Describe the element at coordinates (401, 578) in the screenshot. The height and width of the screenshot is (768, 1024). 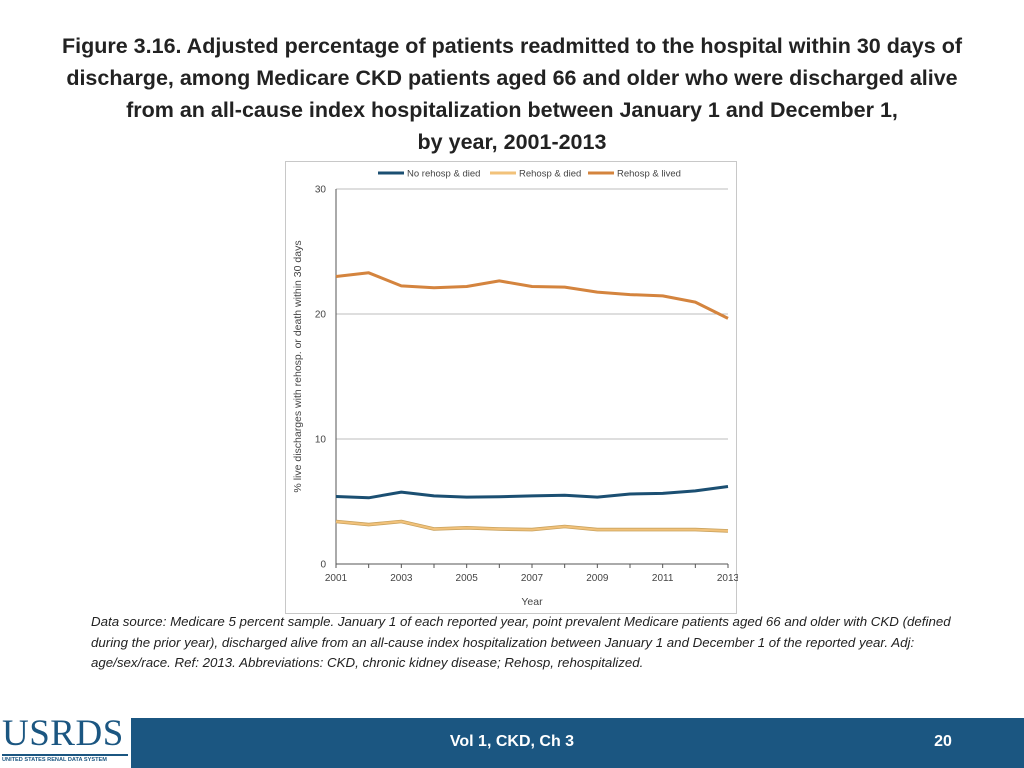
I see `x-tick-label: 2003` at that location.